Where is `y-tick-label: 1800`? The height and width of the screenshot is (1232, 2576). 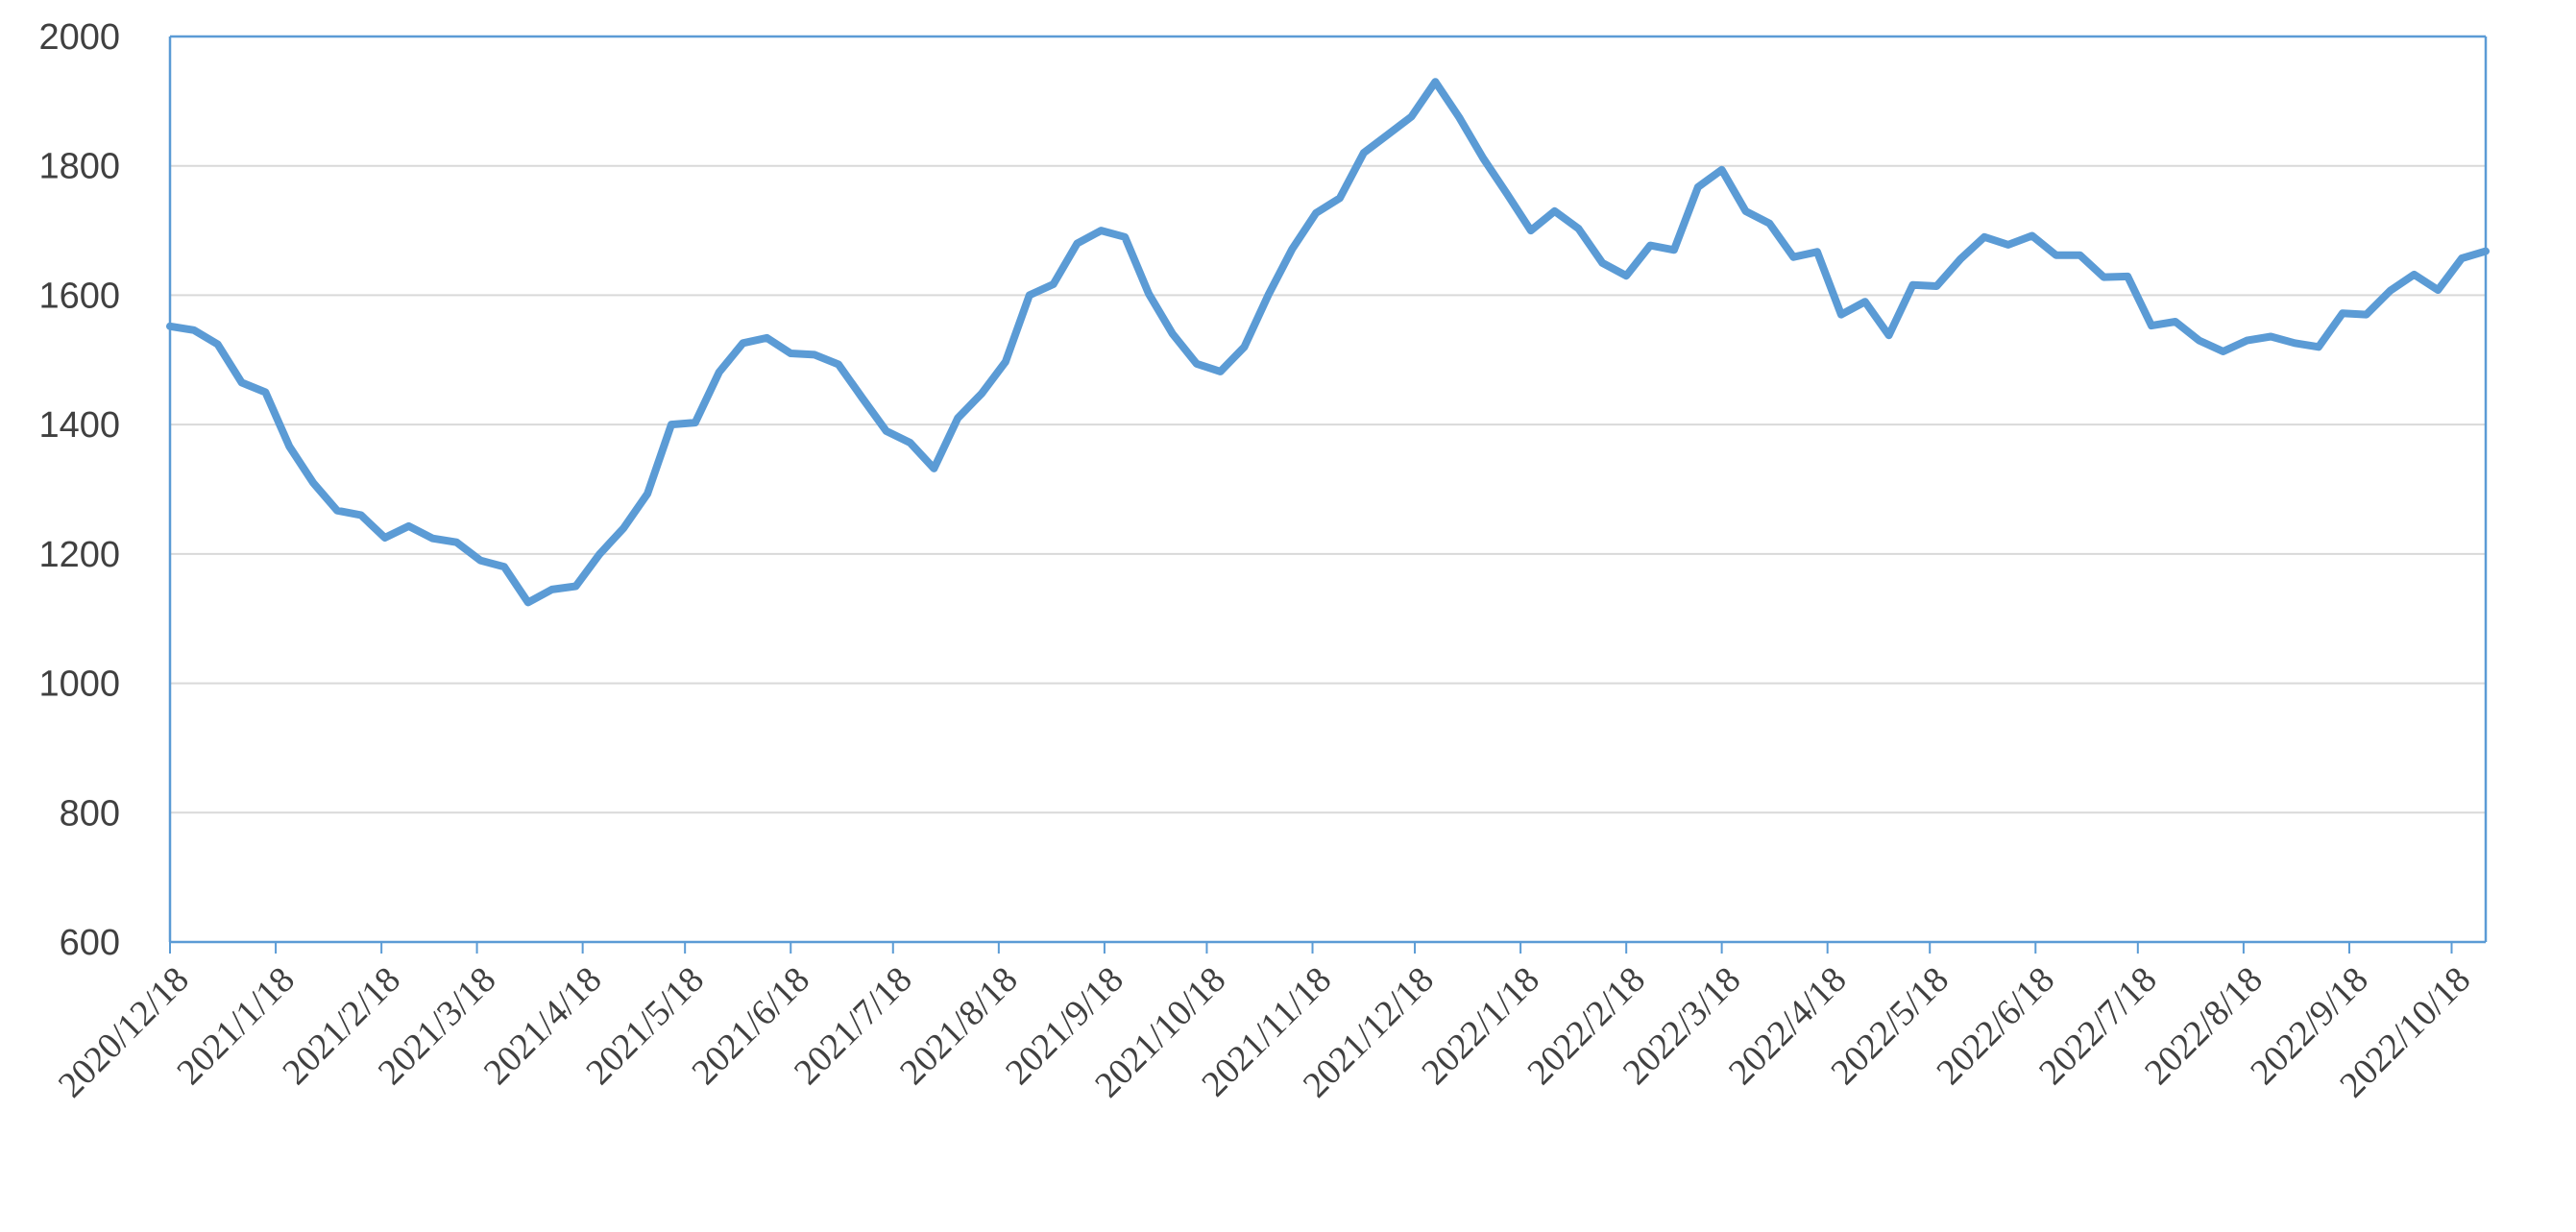
y-tick-label: 1800 is located at coordinates (79, 167).